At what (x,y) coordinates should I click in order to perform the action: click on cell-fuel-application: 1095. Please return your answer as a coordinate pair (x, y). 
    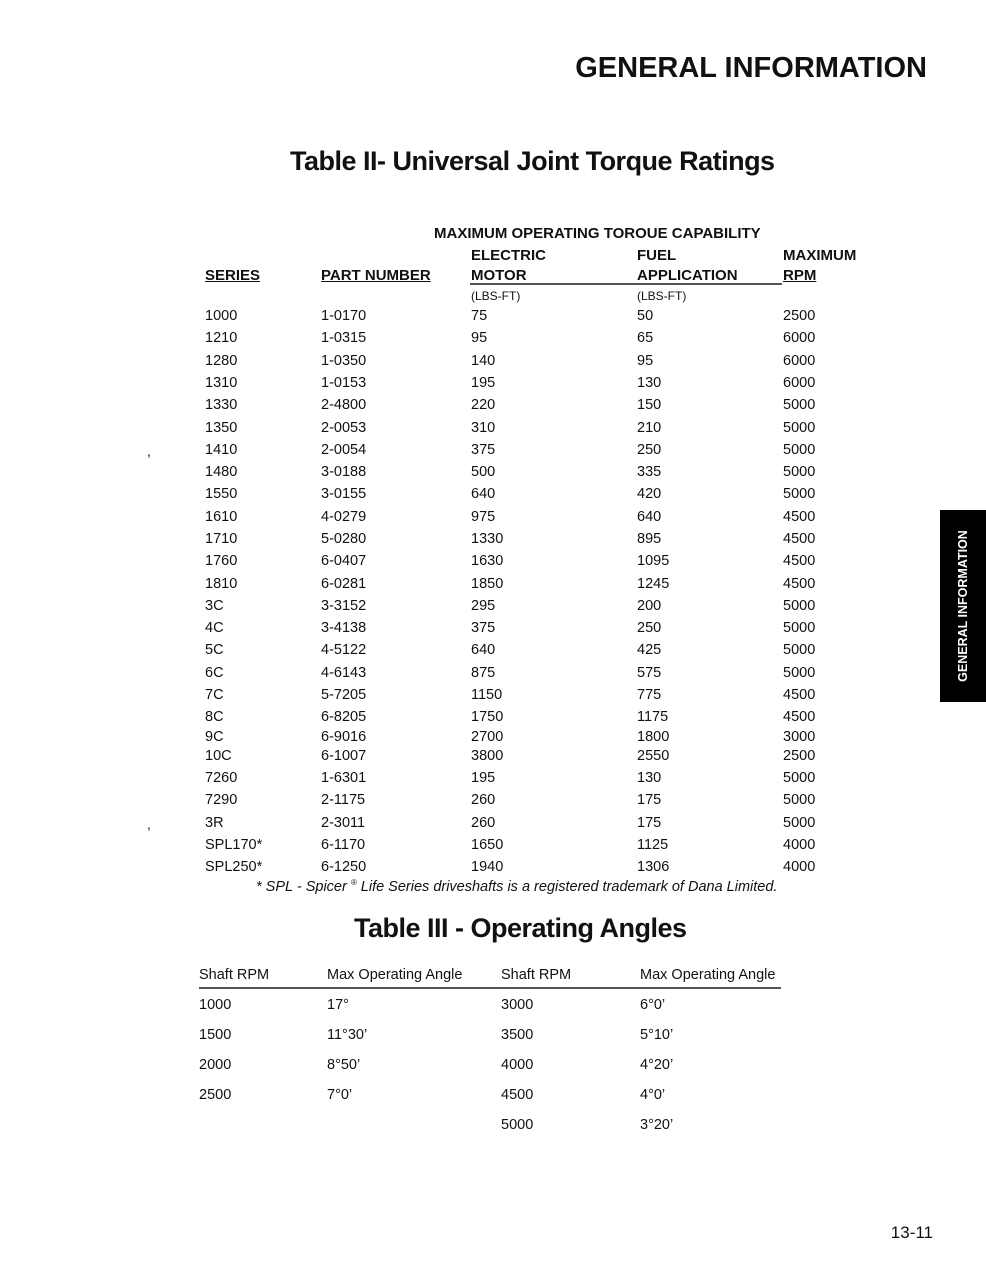
    Looking at the image, I should click on (653, 561).